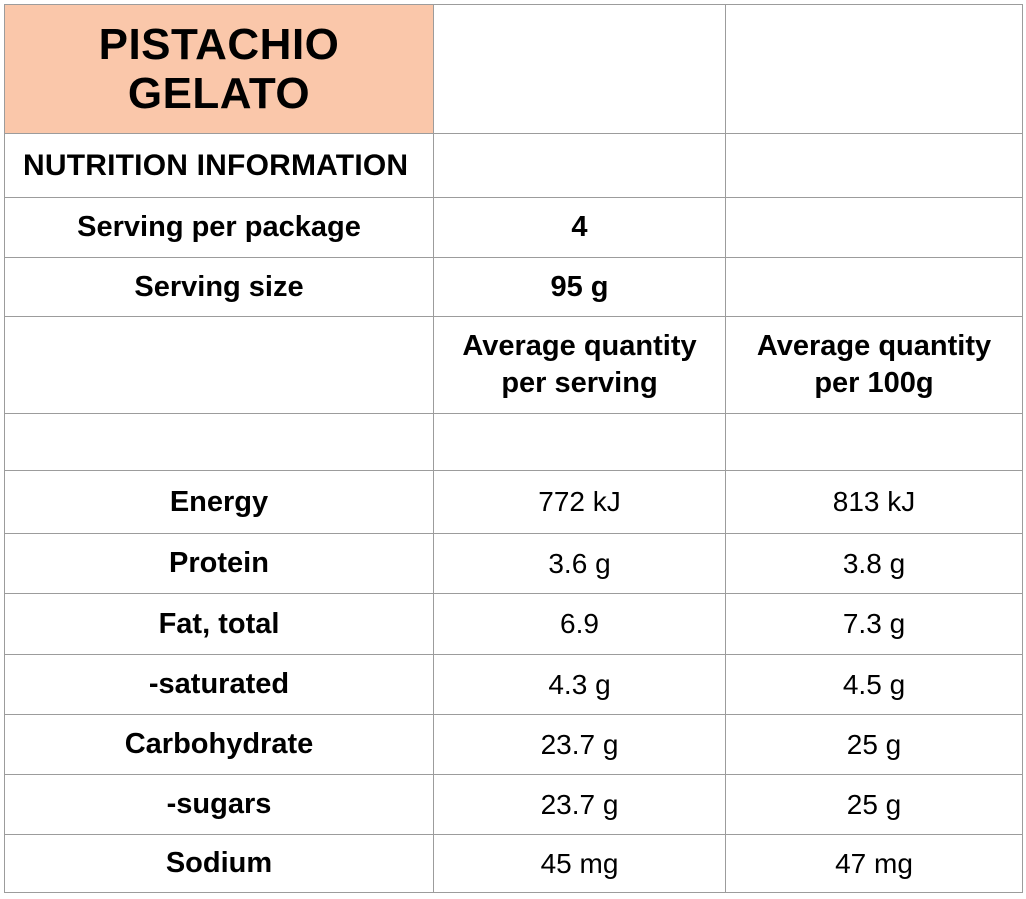 This screenshot has width=1026, height=899. I want to click on nutrient-name: -saturated, so click(219, 684).